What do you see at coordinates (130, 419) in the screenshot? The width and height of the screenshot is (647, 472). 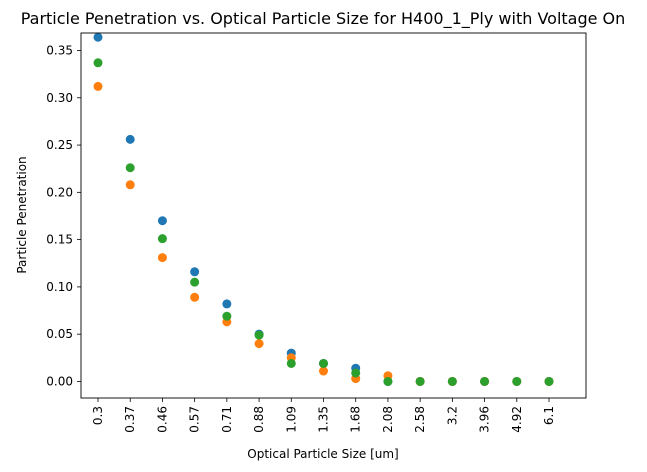 I see `x-tick-label: 0.37` at bounding box center [130, 419].